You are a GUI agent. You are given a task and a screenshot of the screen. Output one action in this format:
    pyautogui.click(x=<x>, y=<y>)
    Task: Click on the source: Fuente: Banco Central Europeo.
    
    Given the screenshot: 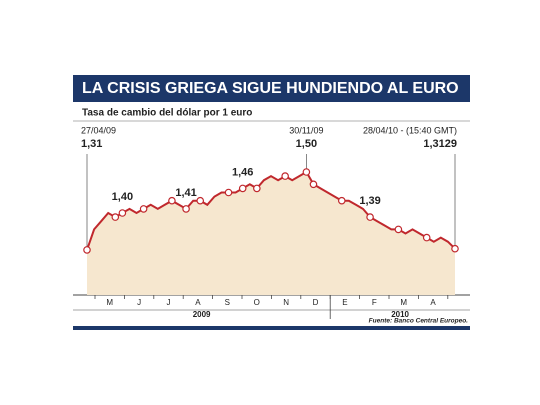 What is the action you would take?
    pyautogui.click(x=419, y=321)
    